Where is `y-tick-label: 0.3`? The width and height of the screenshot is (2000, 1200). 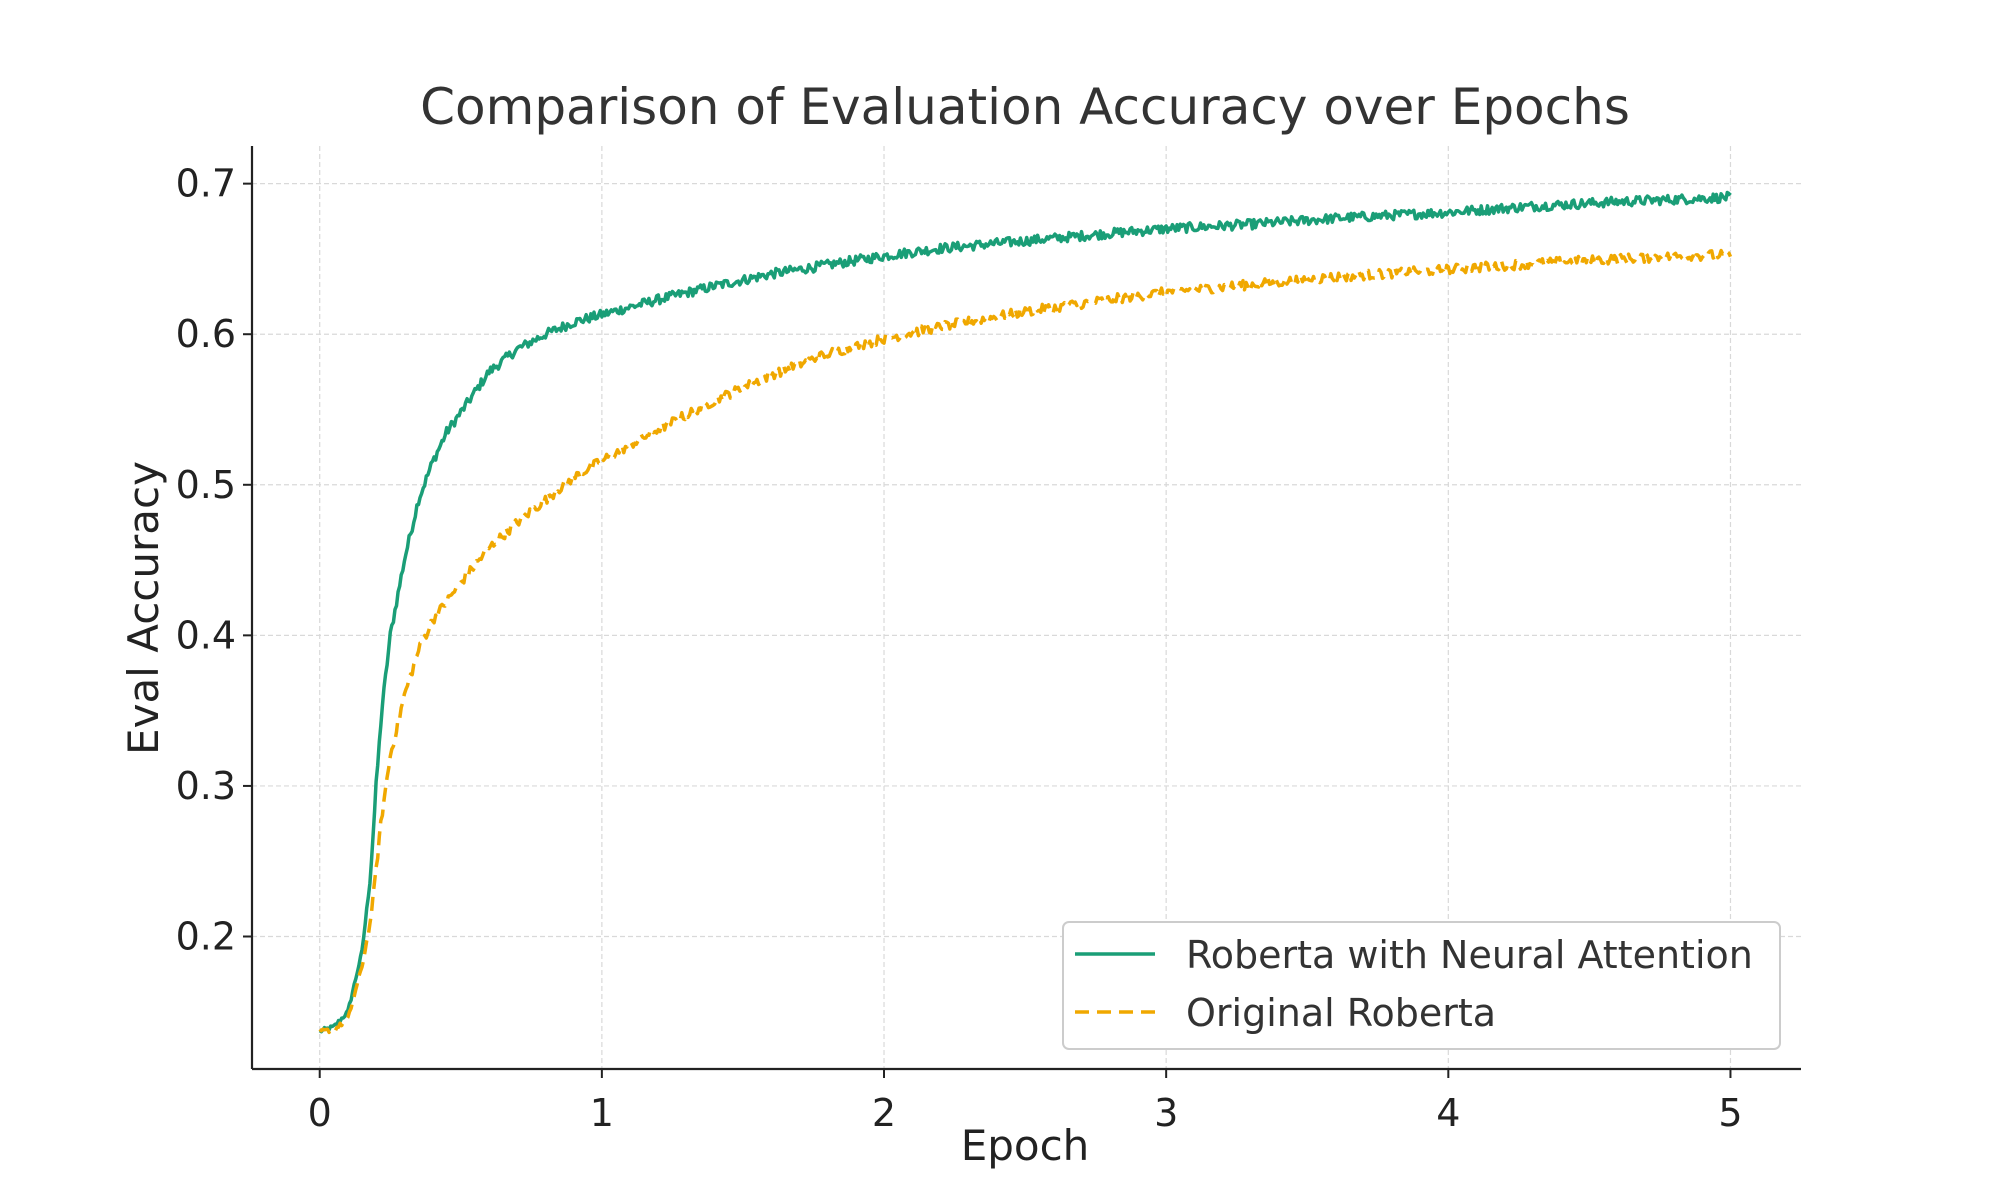
y-tick-label: 0.3 is located at coordinates (206, 786).